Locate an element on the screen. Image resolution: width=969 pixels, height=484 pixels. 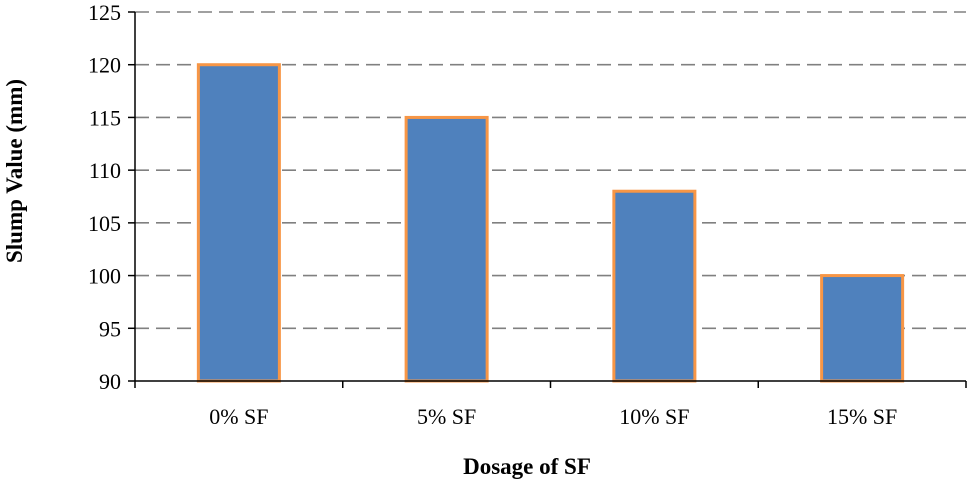
x-tick-label: 5% SF is located at coordinates (446, 416).